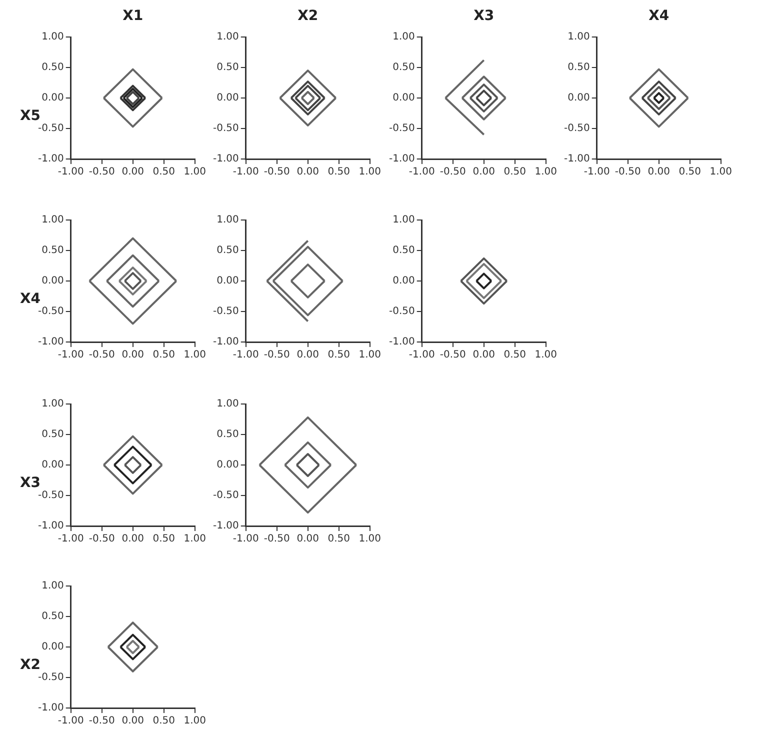 The height and width of the screenshot is (729, 761). What do you see at coordinates (308, 16) in the screenshot?
I see `chart-title: X2` at bounding box center [308, 16].